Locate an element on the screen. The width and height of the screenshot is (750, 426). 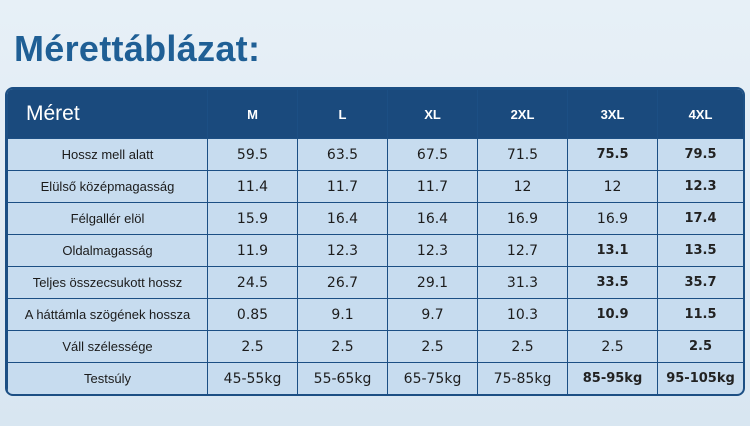
header-cell-m: M is located at coordinates (252, 114).